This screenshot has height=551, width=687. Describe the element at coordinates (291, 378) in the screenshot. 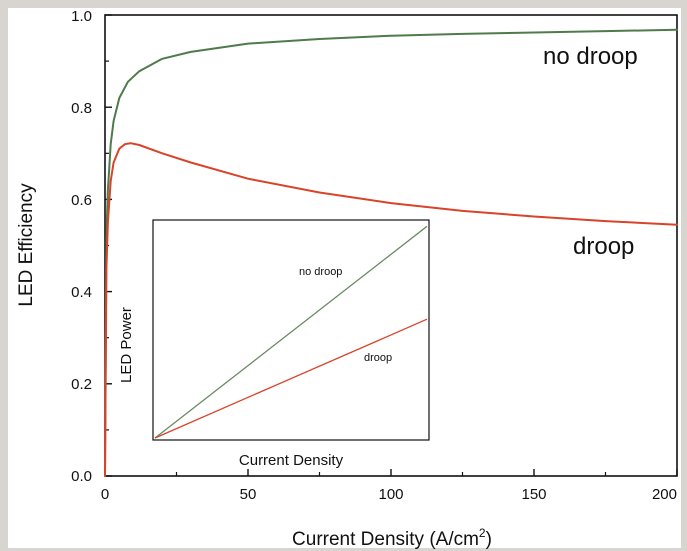

I see `inset-series-line-droop` at that location.